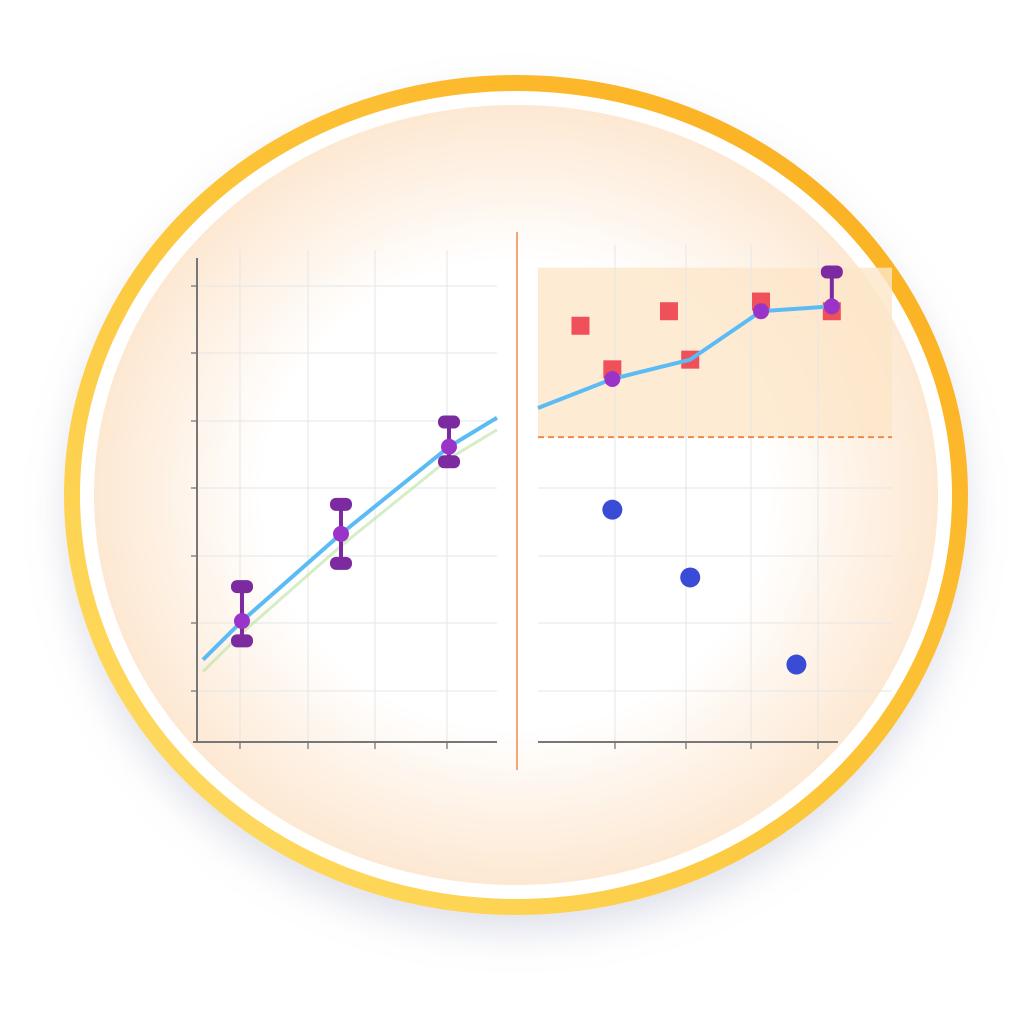  What do you see at coordinates (449, 422) in the screenshot?
I see `error-bar-2-cap-top` at bounding box center [449, 422].